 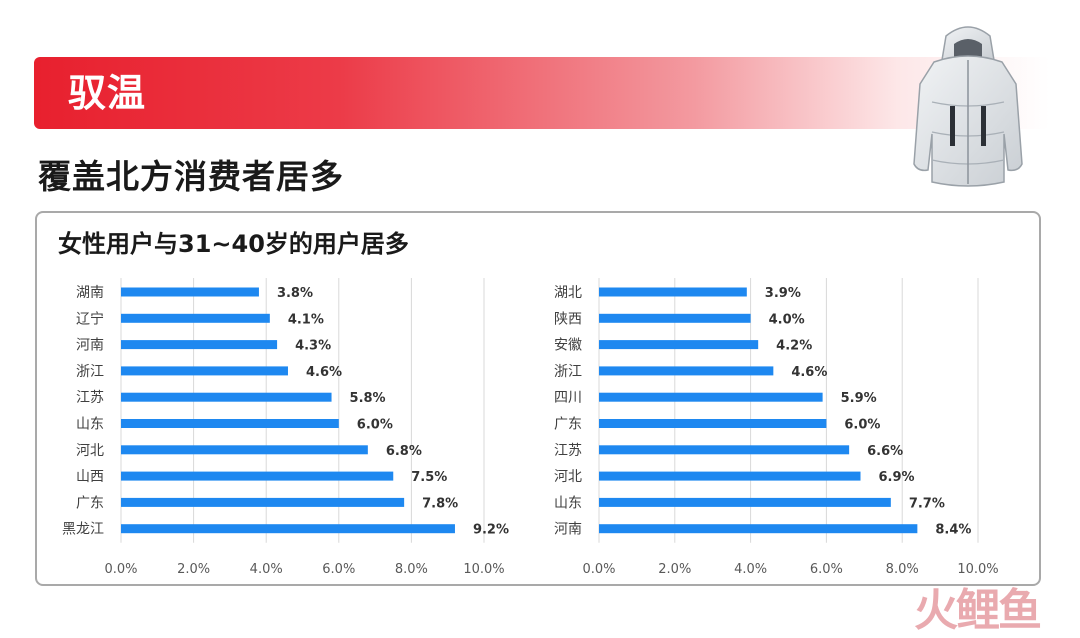 What do you see at coordinates (568, 503) in the screenshot?
I see `category-label-2-8: 山东` at bounding box center [568, 503].